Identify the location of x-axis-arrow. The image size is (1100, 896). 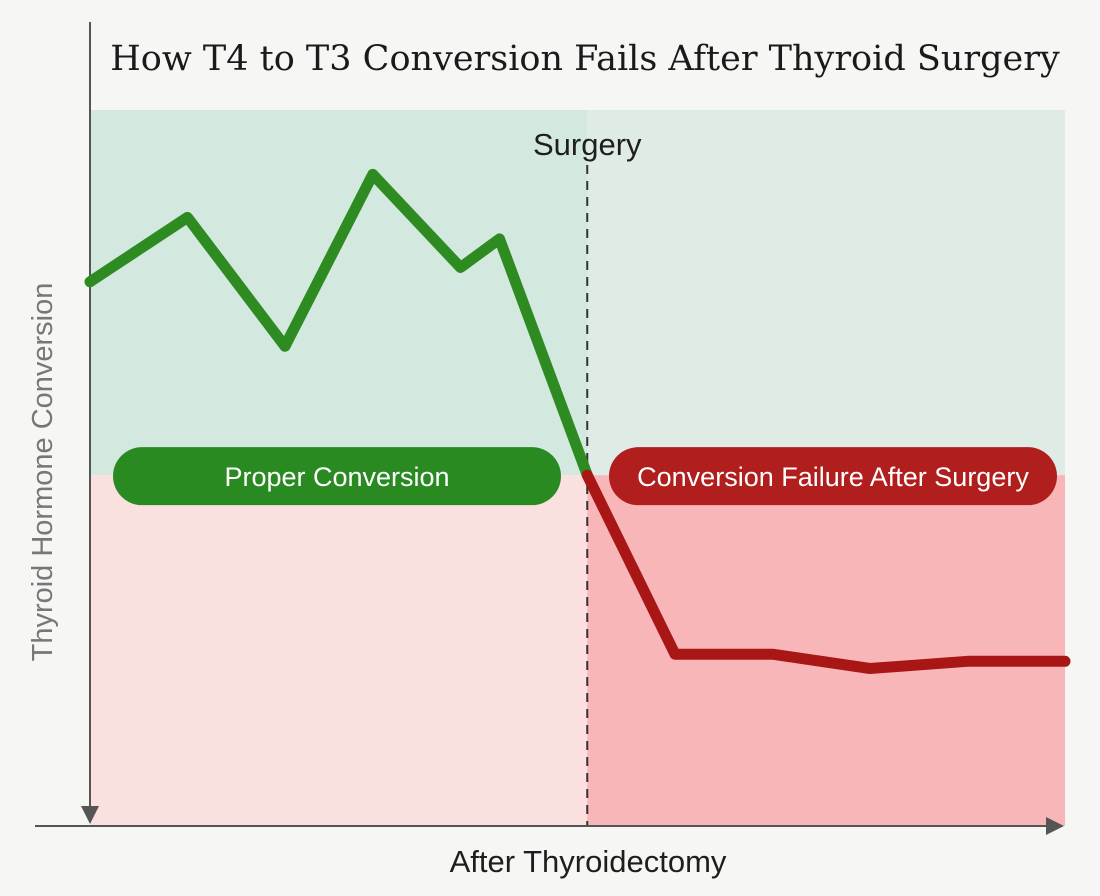
(1055, 826).